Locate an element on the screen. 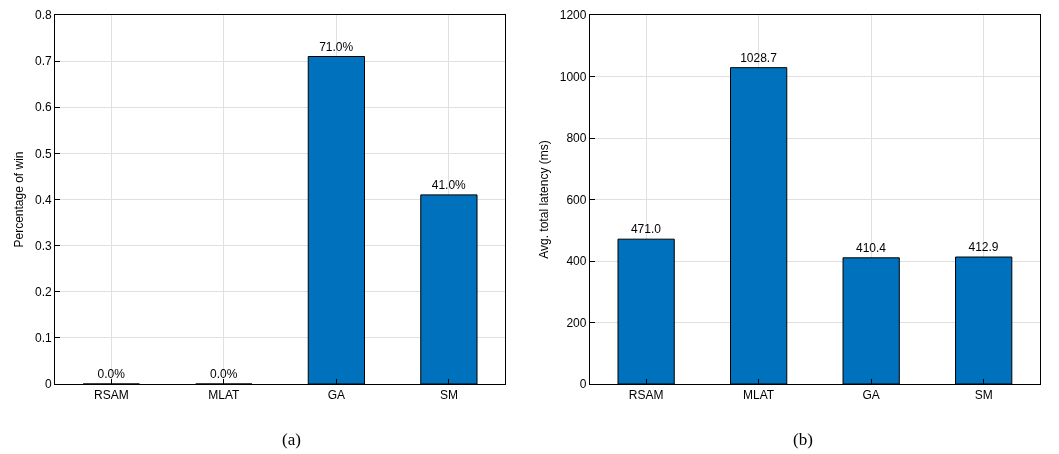 The width and height of the screenshot is (1059, 454). y-axis-title: Percentage of win is located at coordinates (19, 199).